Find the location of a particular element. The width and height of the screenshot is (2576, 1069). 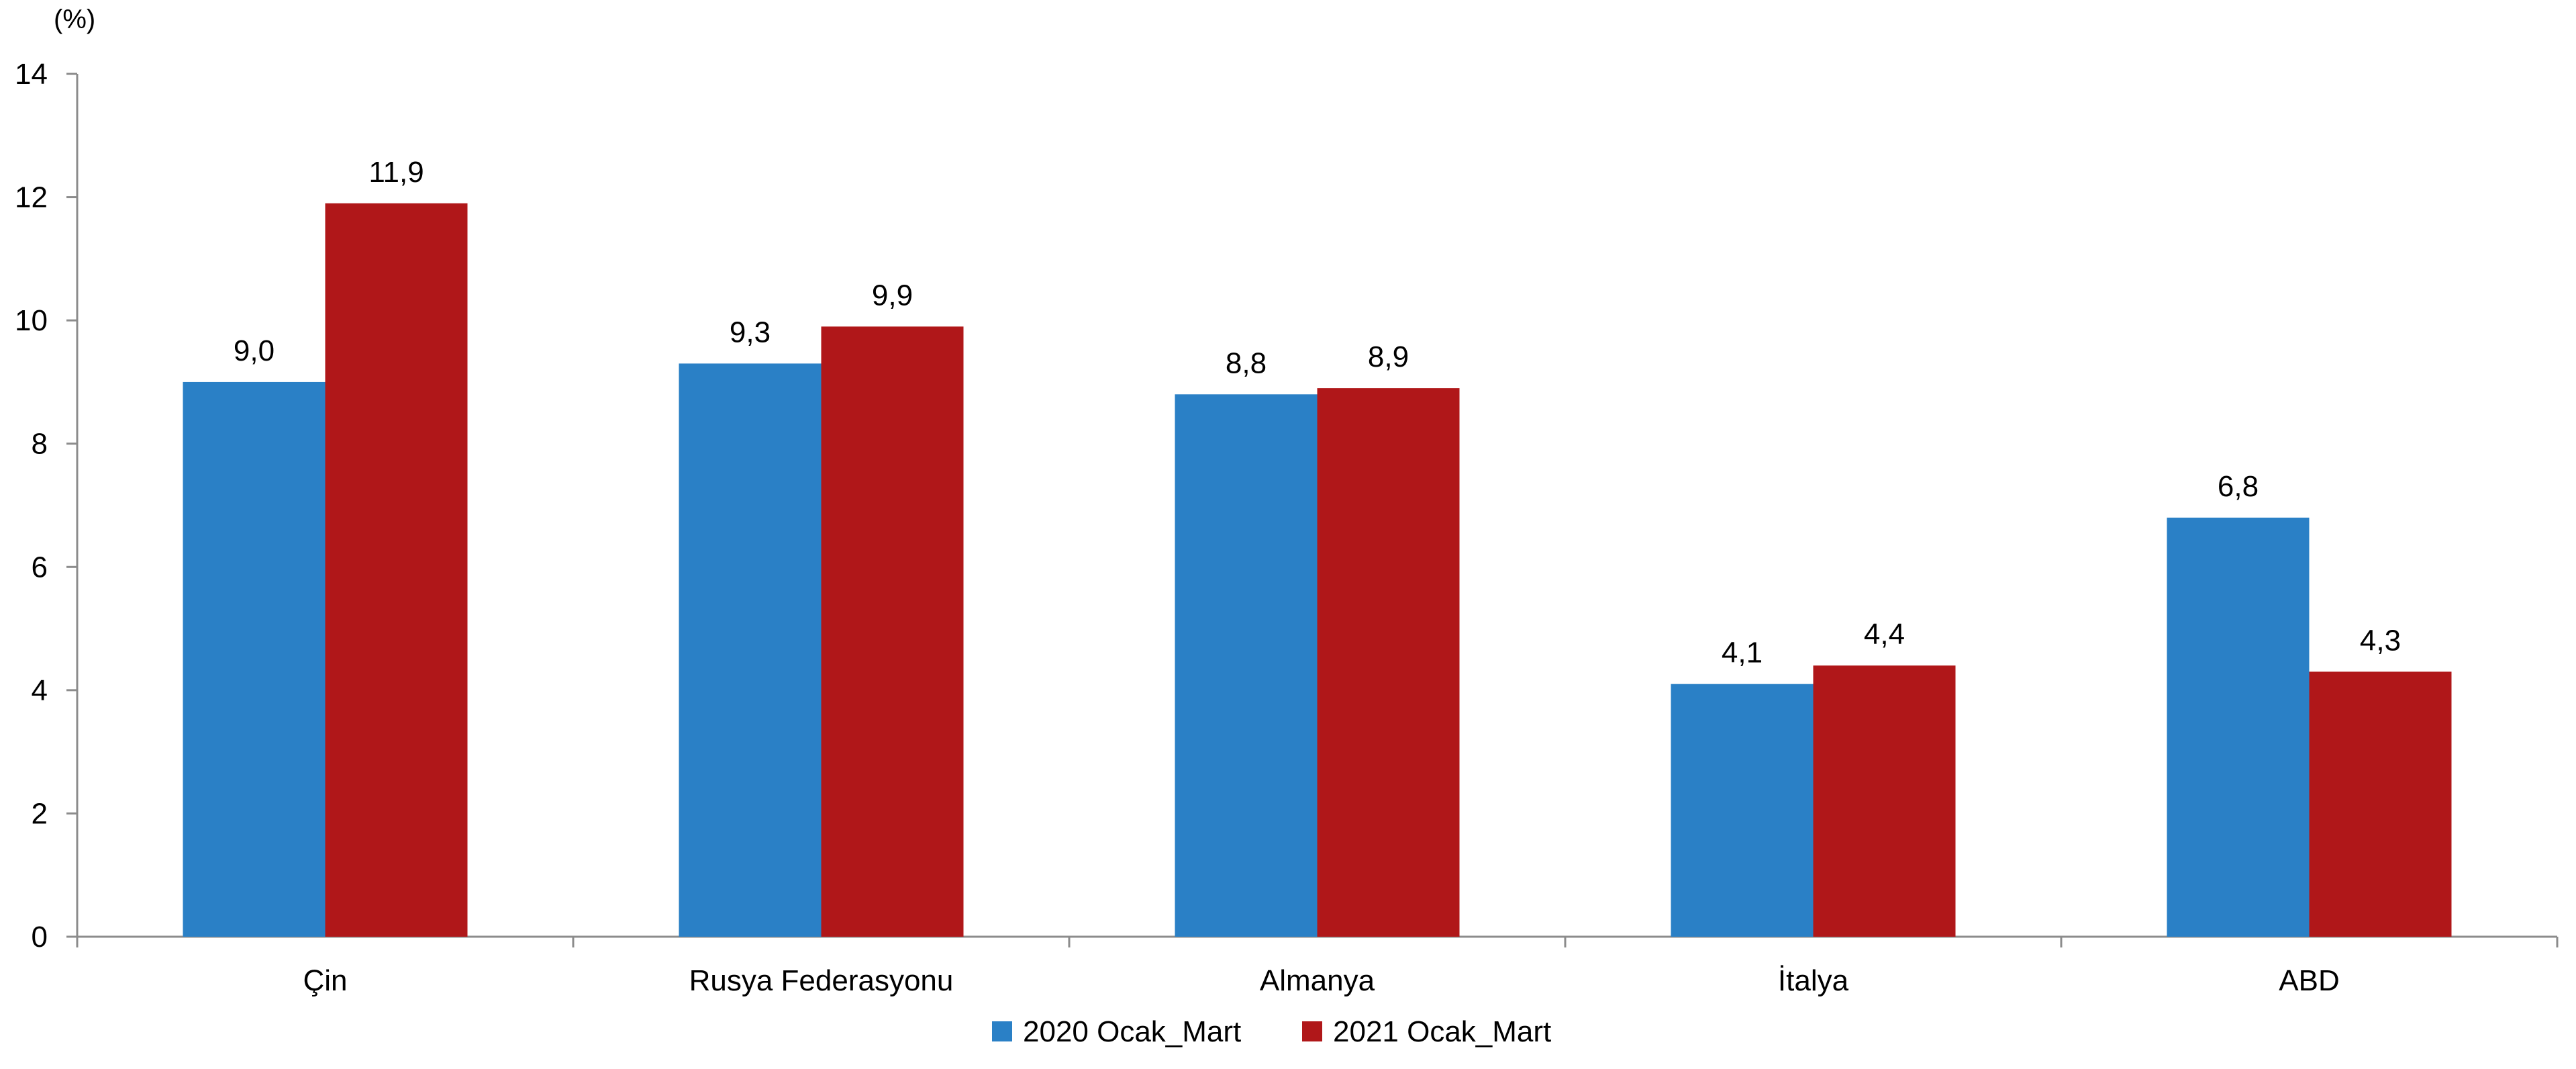

legend-label: 2021 Ocak_Mart is located at coordinates (1442, 1031).